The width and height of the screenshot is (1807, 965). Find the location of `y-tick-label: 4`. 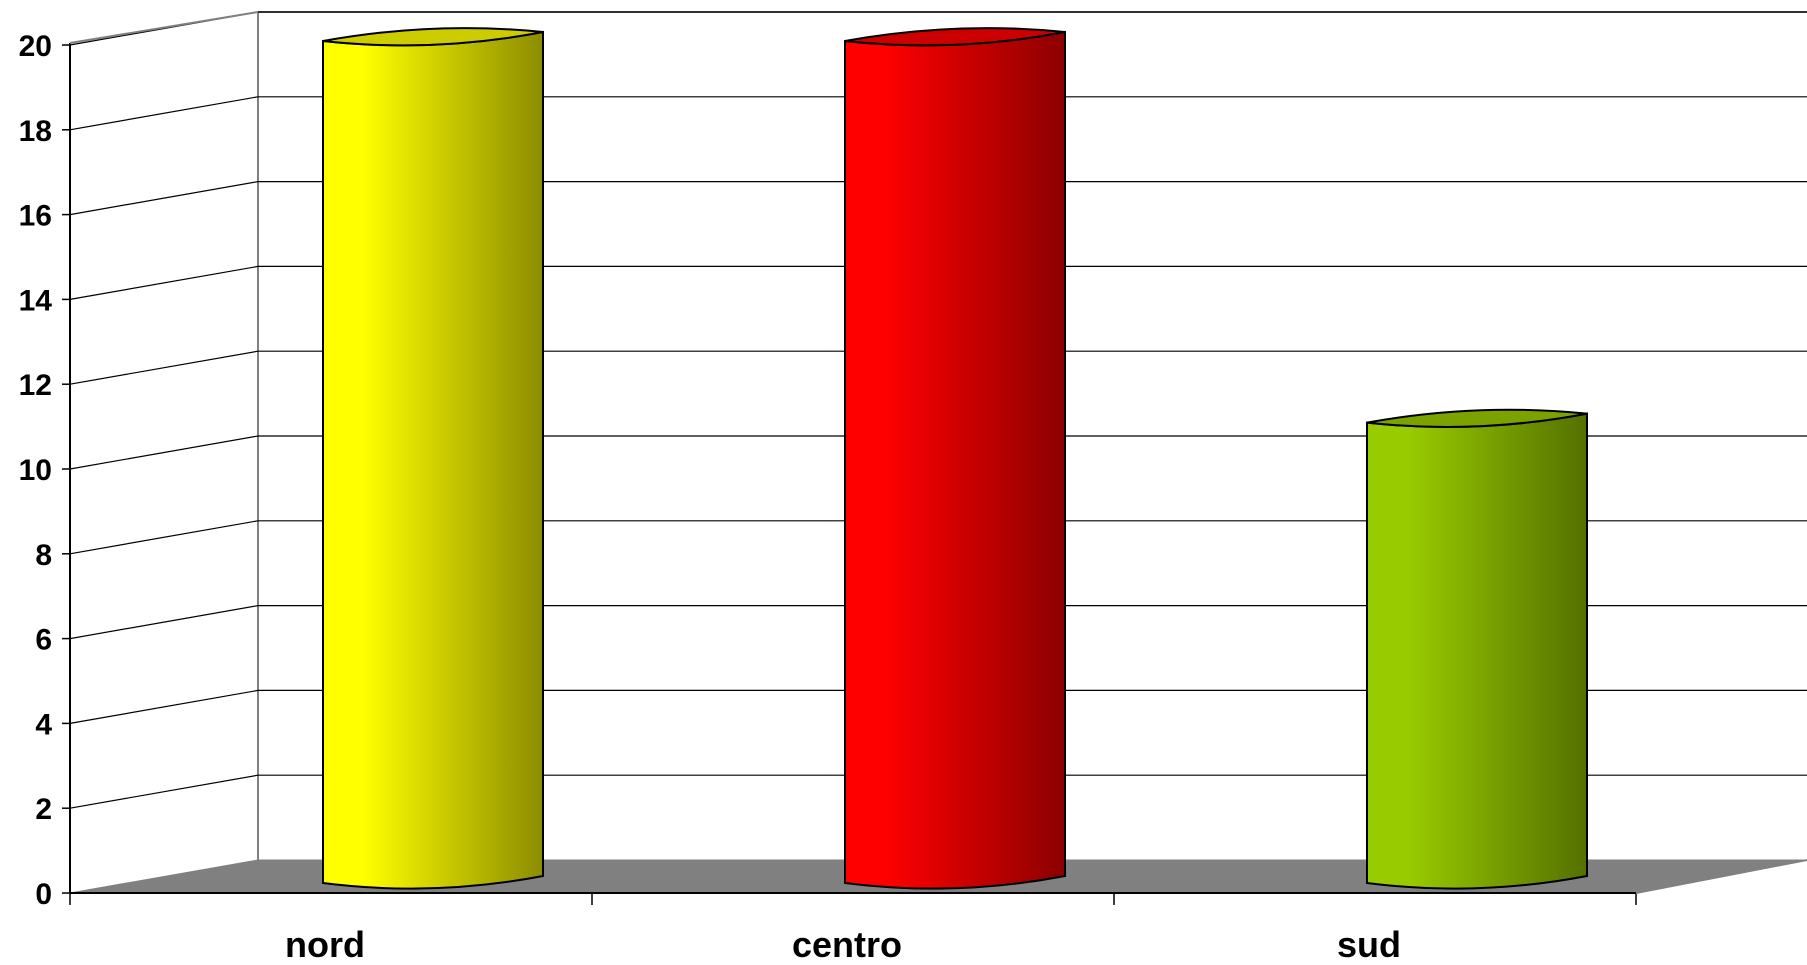

y-tick-label: 4 is located at coordinates (43, 724).